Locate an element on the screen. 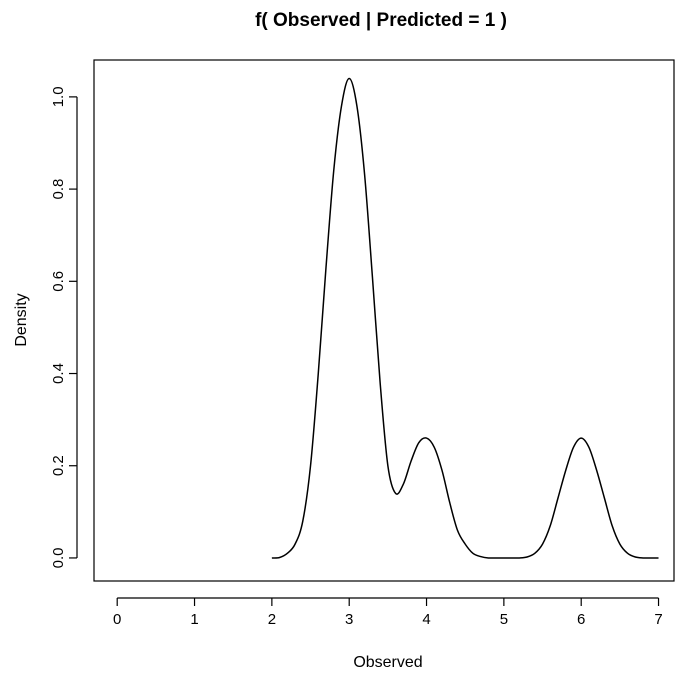  y-tick-label: 0.4 is located at coordinates (58, 373).